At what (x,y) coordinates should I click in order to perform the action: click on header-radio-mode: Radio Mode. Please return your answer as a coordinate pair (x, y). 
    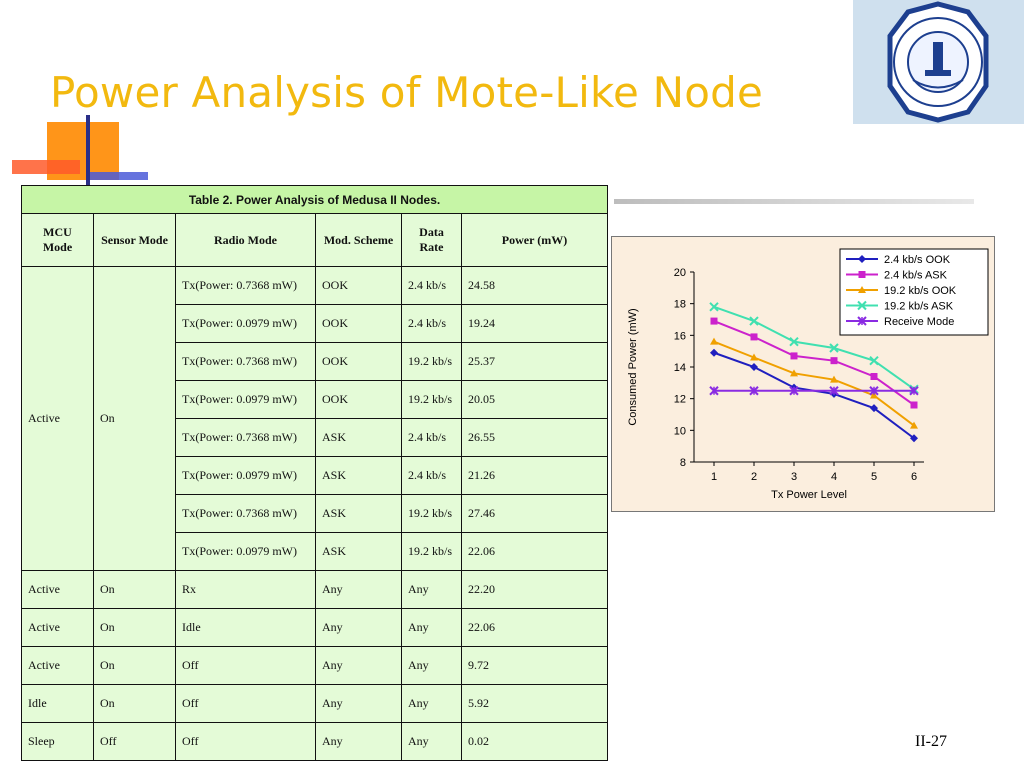
    Looking at the image, I should click on (245, 240).